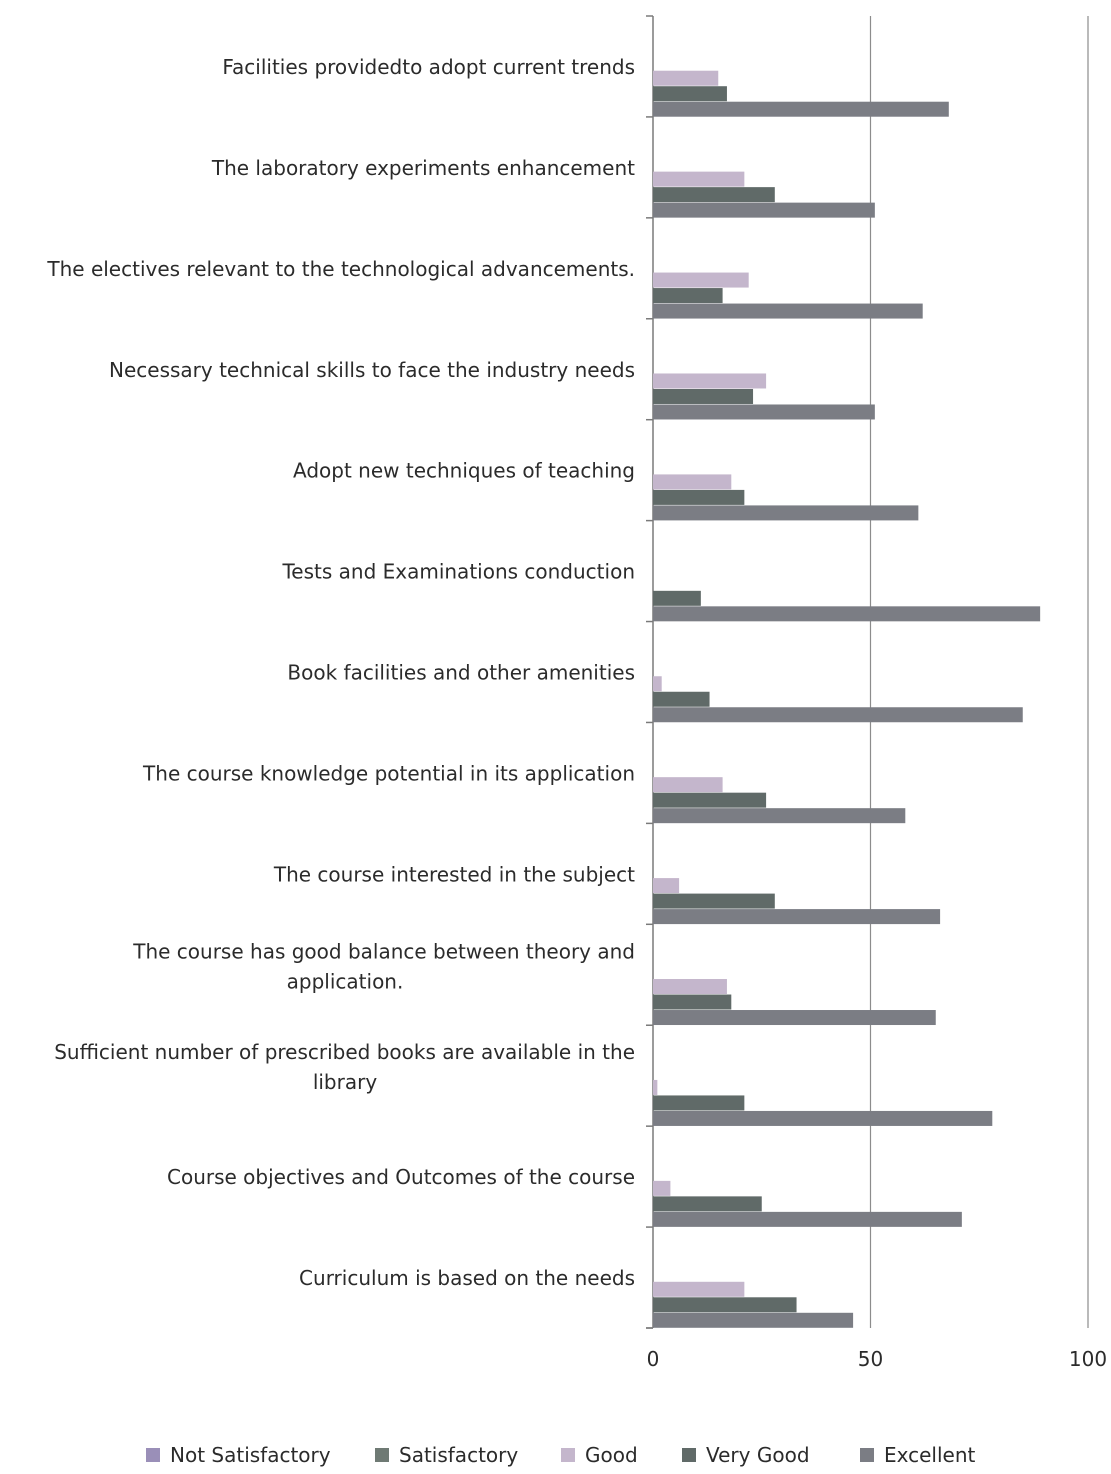 Image resolution: width=1111 pixels, height=1474 pixels. Describe the element at coordinates (653, 1359) in the screenshot. I see `x-tick-label: 0` at that location.